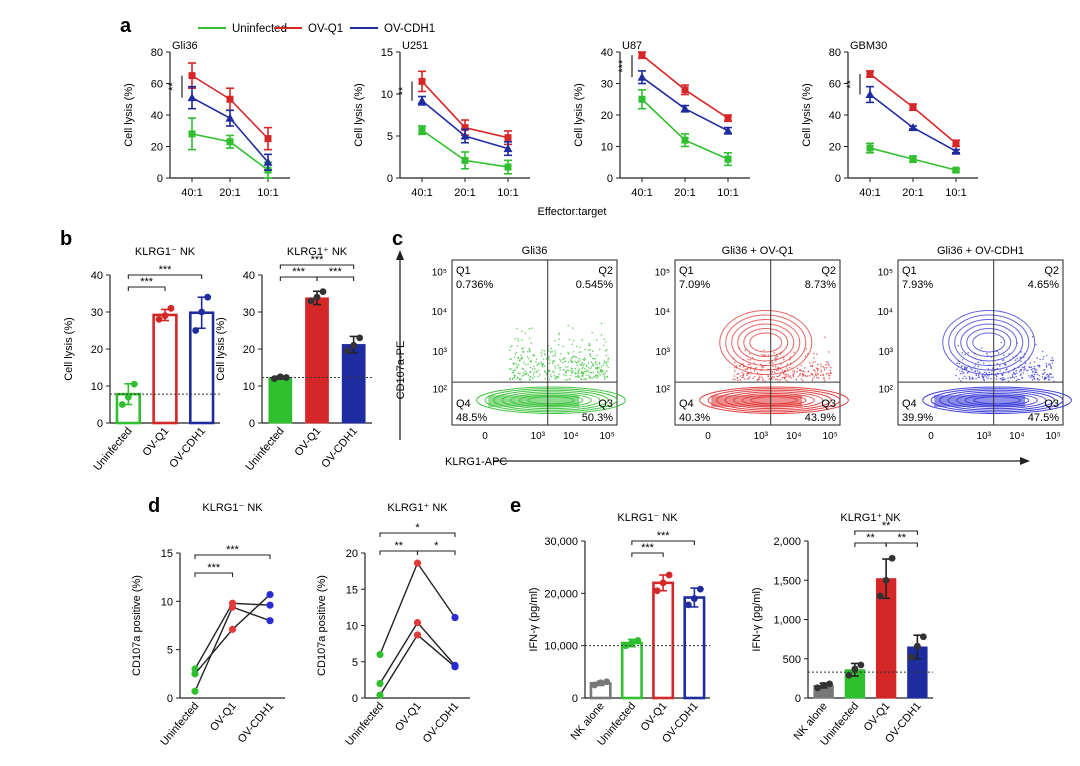 This screenshot has width=1080, height=766. What do you see at coordinates (97, 313) in the screenshot?
I see `b1-y-tick-label: 30` at bounding box center [97, 313].